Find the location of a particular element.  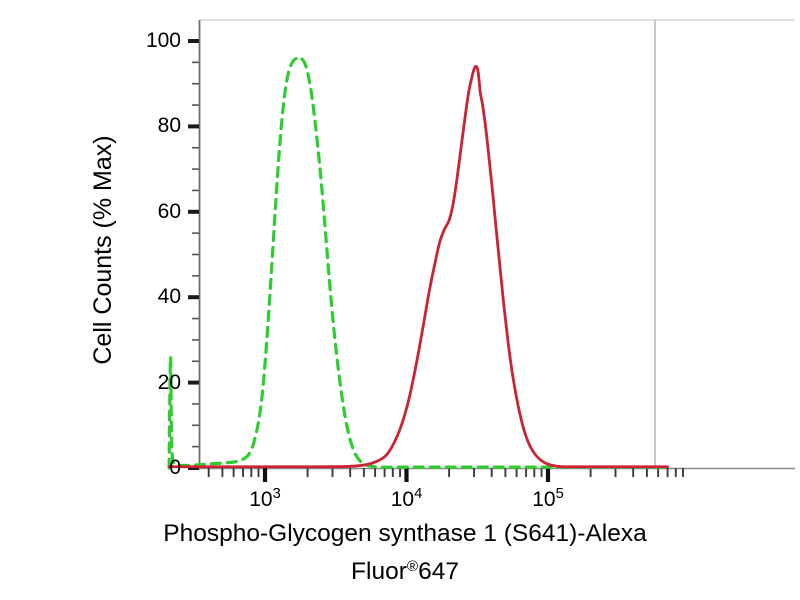

y-axis-tick-label: 0 is located at coordinates (175, 467).